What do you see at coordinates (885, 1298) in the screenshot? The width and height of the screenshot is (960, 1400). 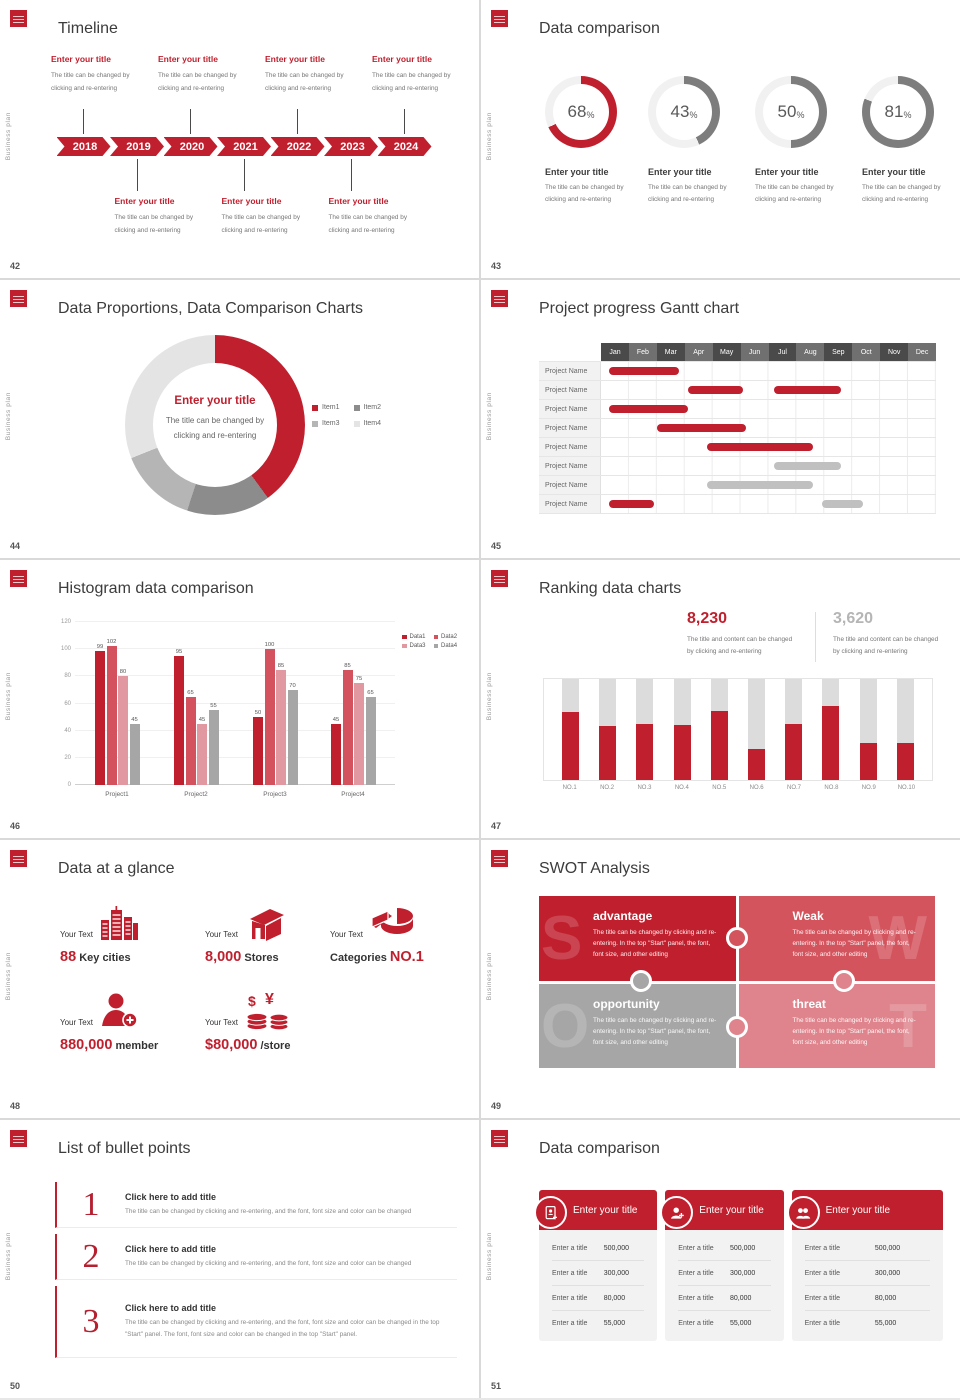 I see `row-value: 80,000` at bounding box center [885, 1298].